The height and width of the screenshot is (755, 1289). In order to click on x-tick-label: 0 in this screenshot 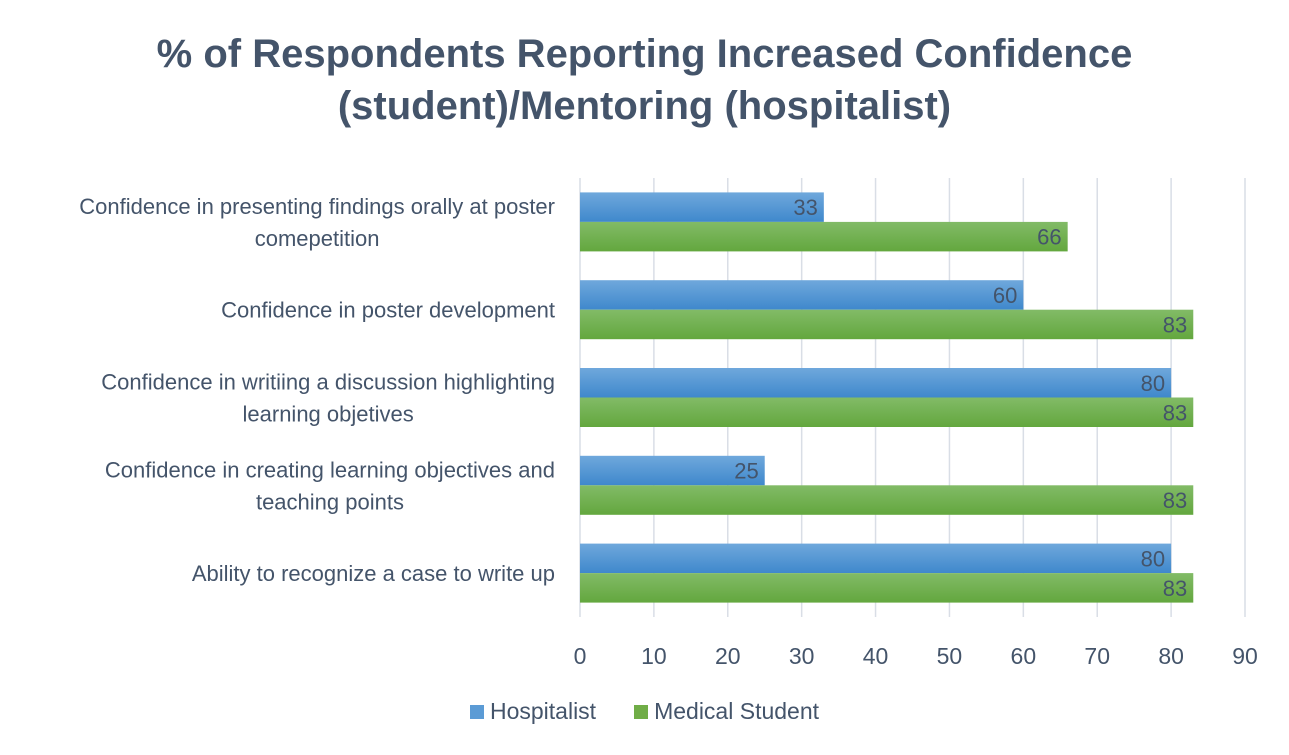, I will do `click(580, 656)`.